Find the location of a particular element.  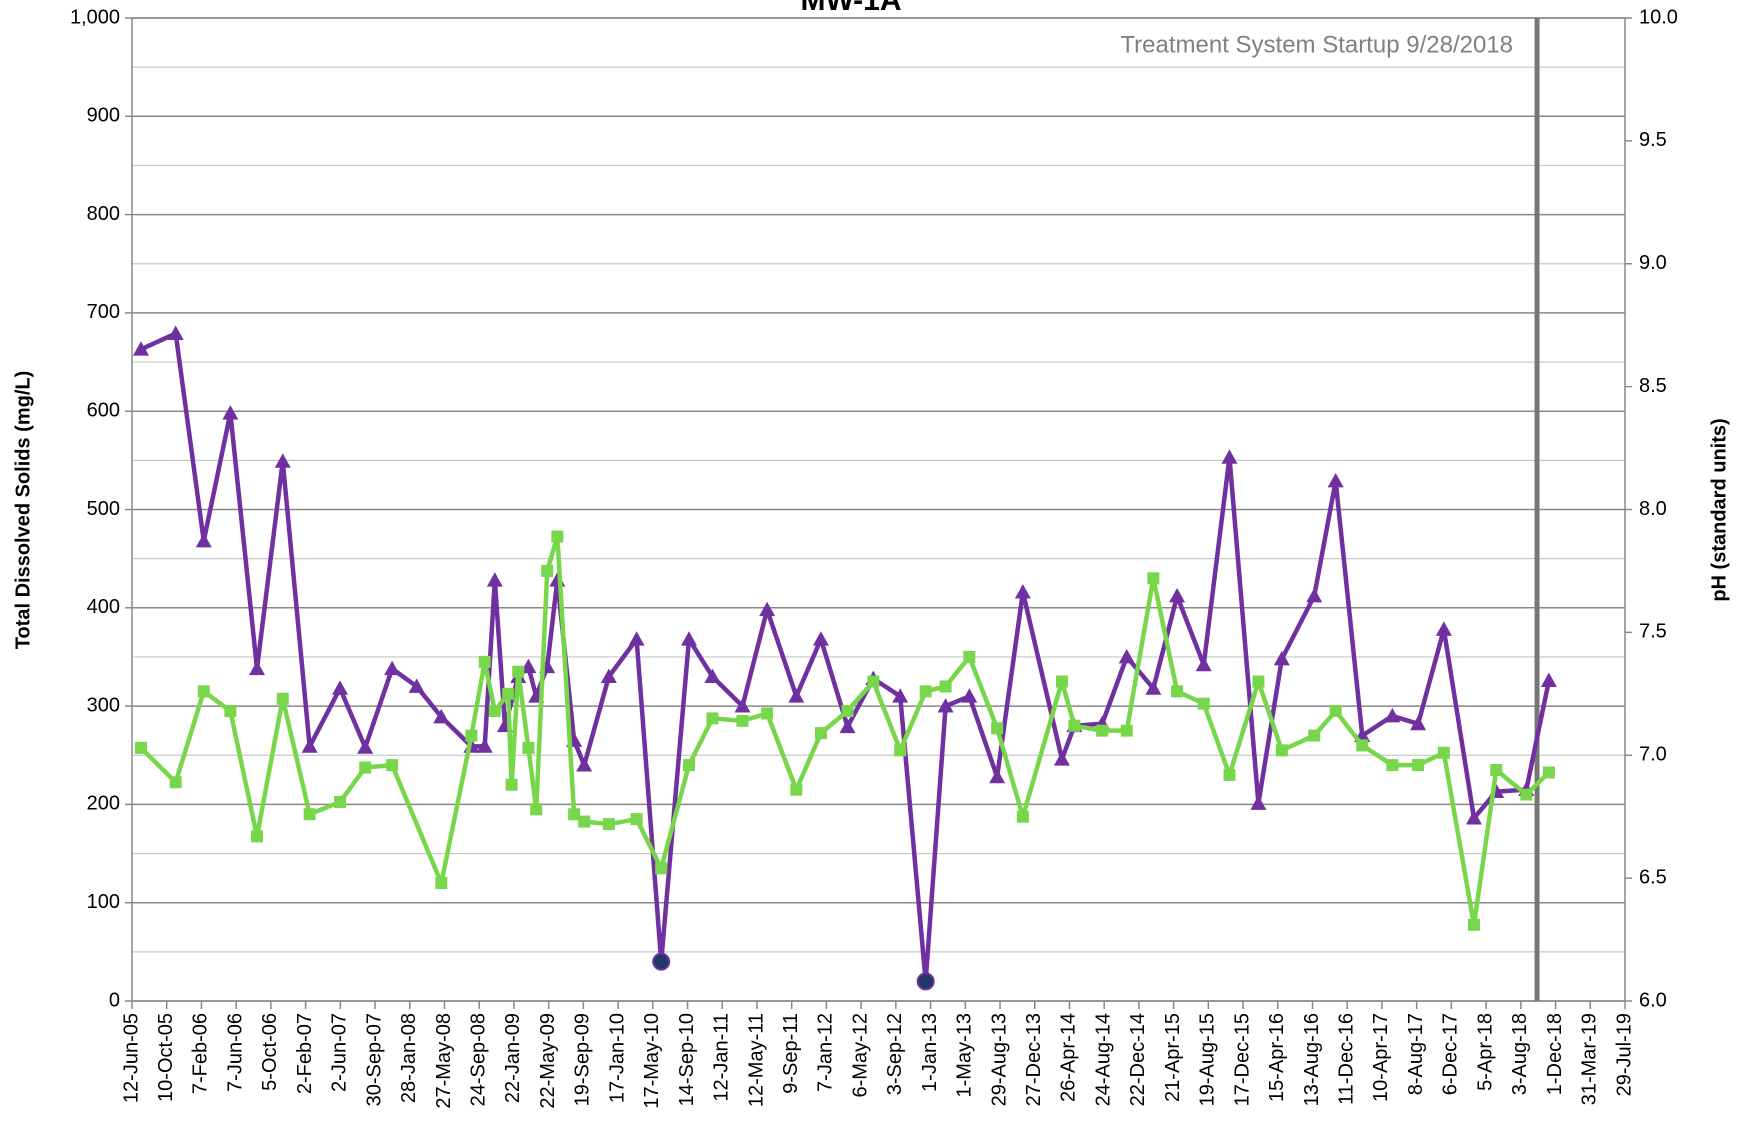

y2-tick-label: 10.0 is located at coordinates (1658, 17).